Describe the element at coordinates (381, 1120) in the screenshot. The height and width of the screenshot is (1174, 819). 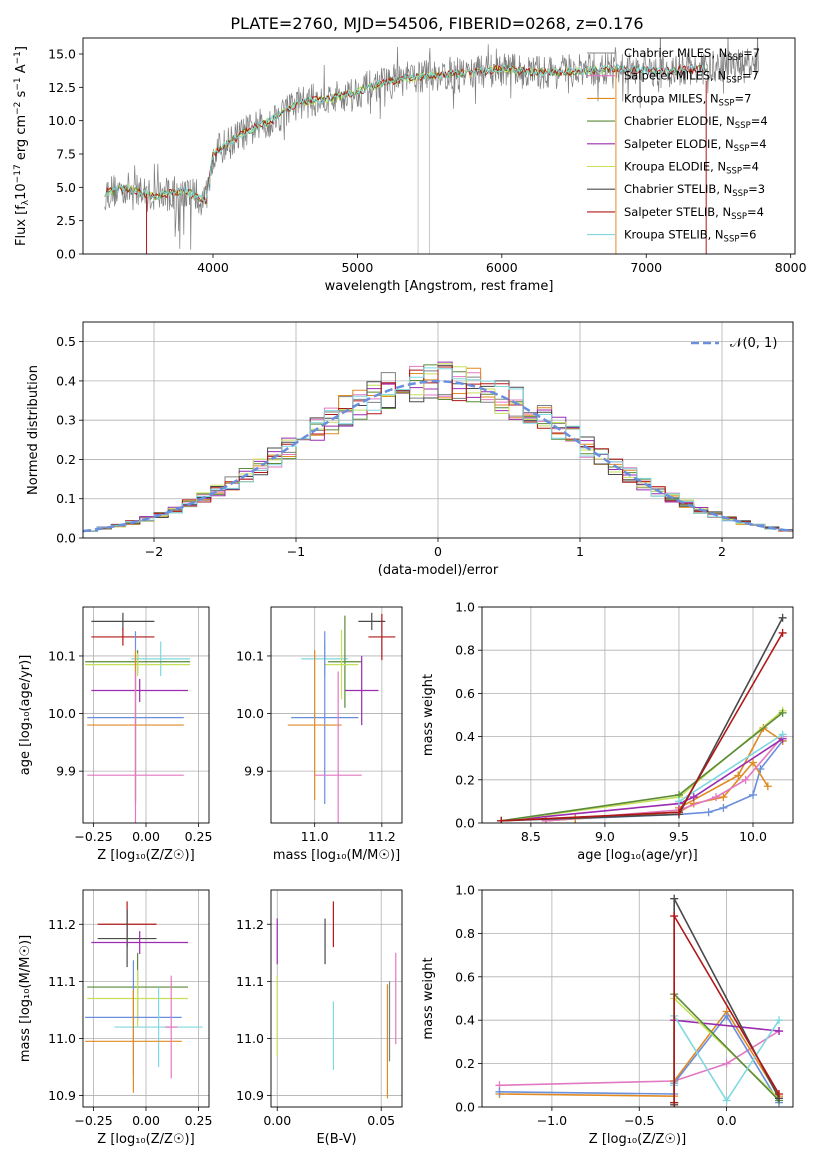
I see `x-tick-label: 0.05` at that location.